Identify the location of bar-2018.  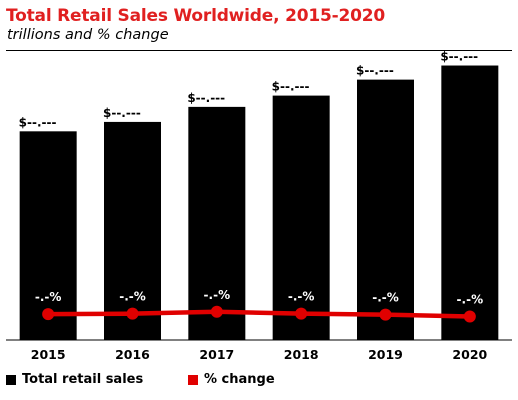
(301, 217).